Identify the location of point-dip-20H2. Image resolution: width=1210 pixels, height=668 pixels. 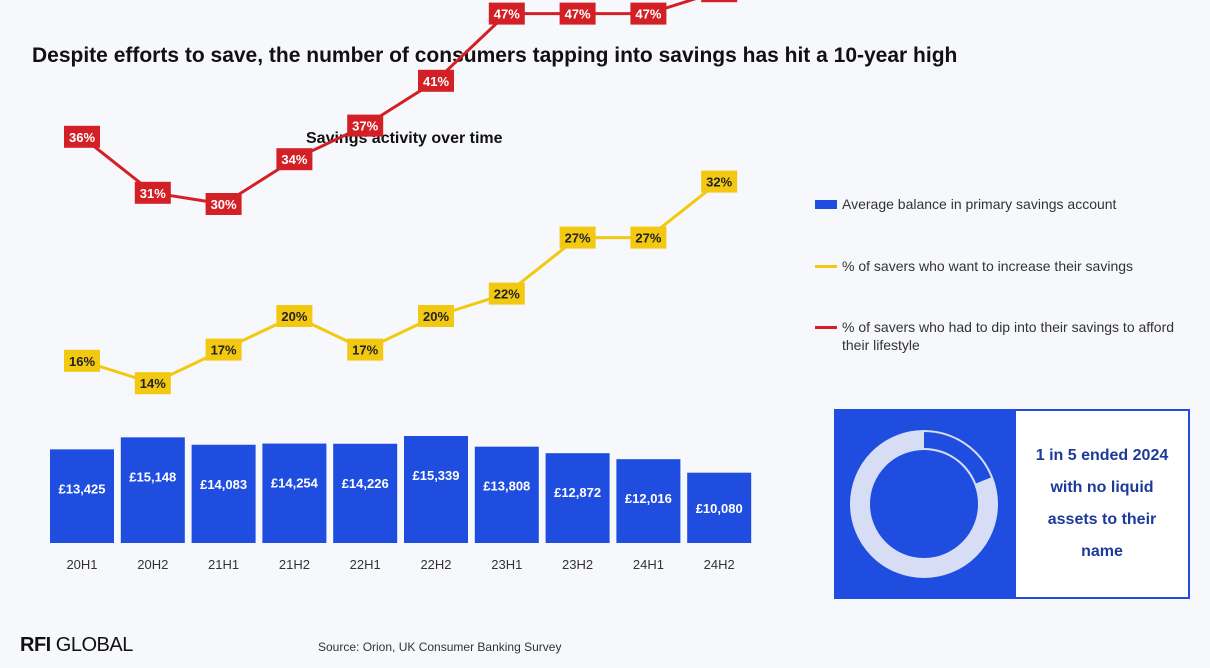
(152, 192).